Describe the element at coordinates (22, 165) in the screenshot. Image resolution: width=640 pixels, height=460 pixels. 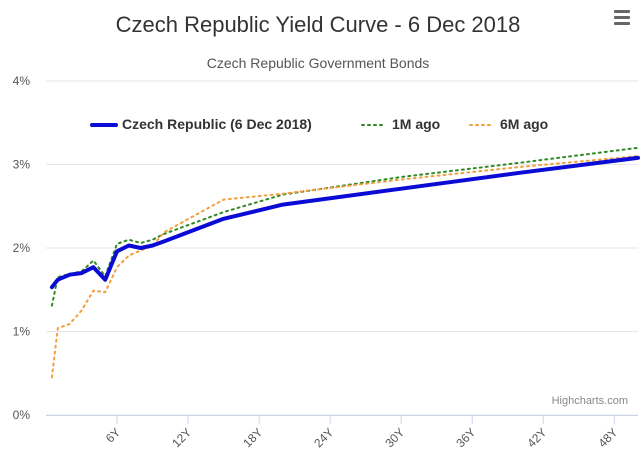
I see `y-tick-label: 3%` at that location.